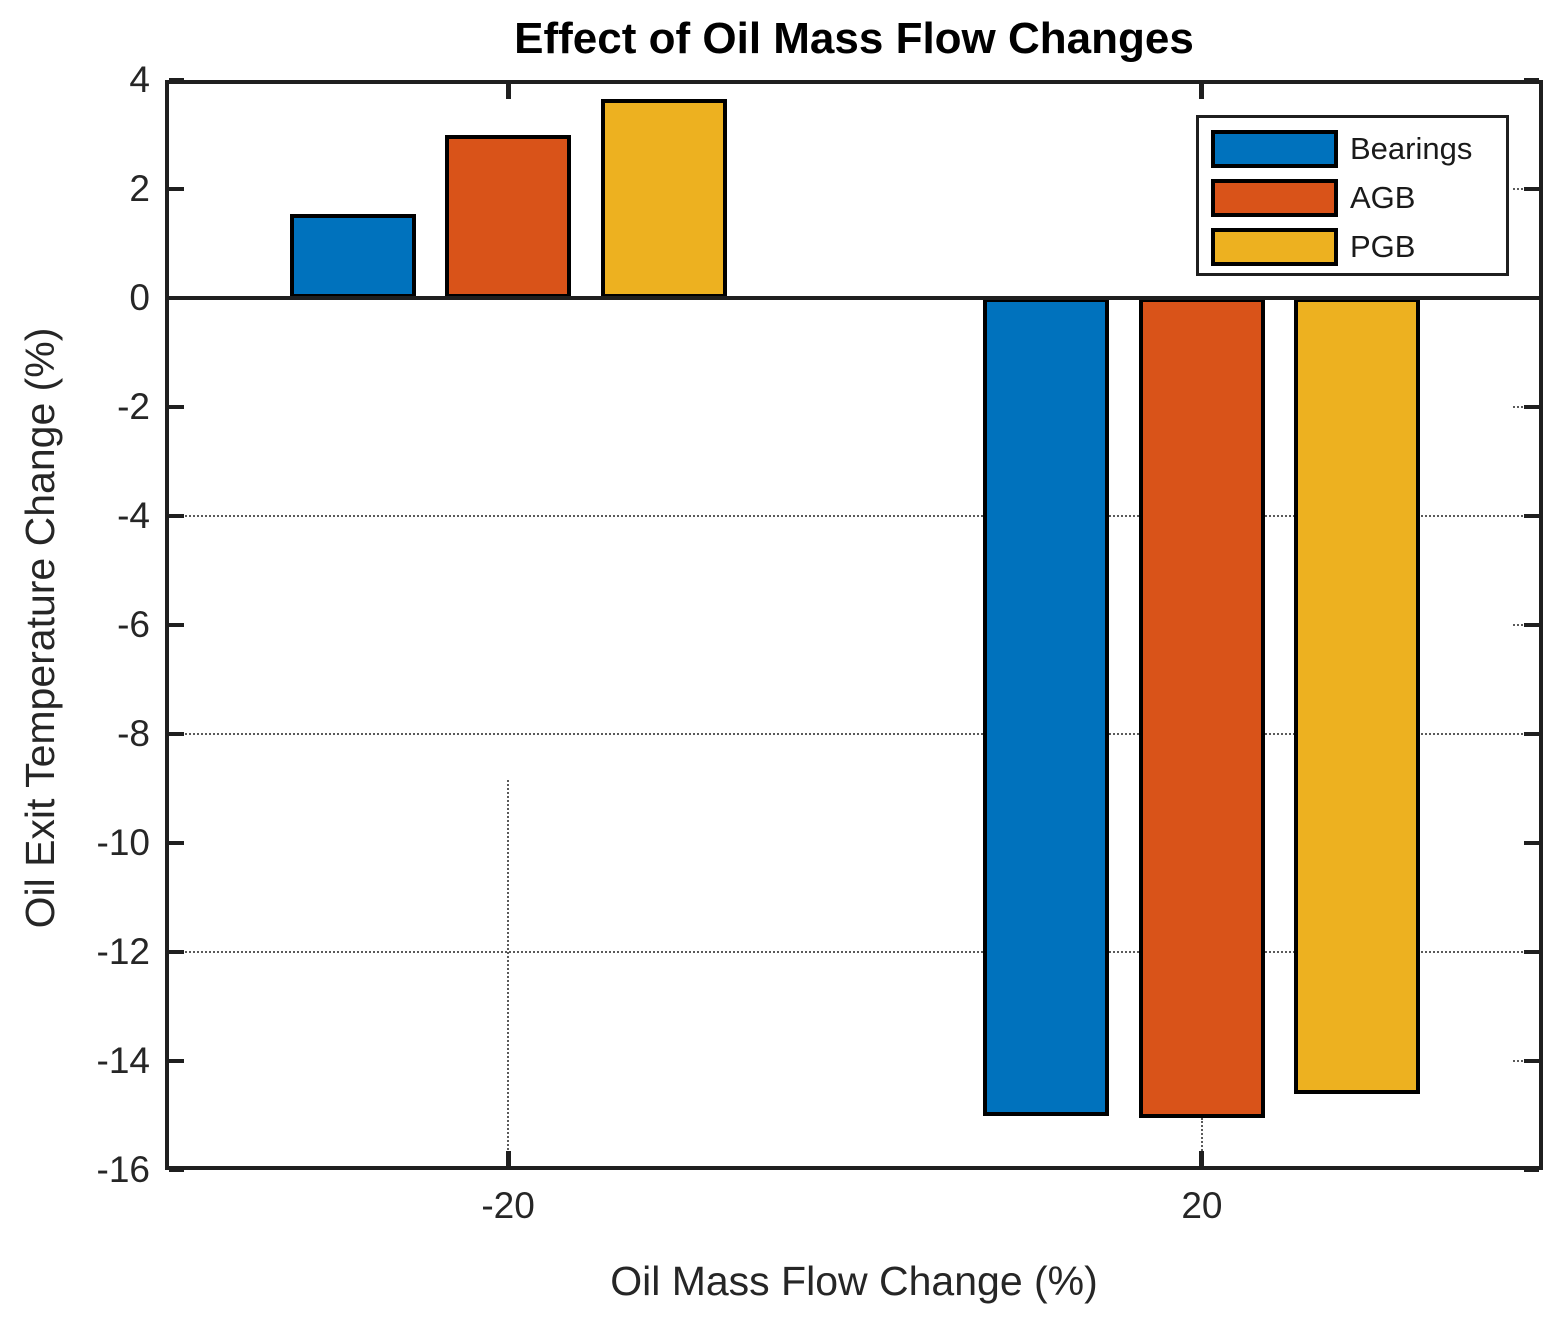  Describe the element at coordinates (139, 79) in the screenshot. I see `y-tick-label: 4` at that location.